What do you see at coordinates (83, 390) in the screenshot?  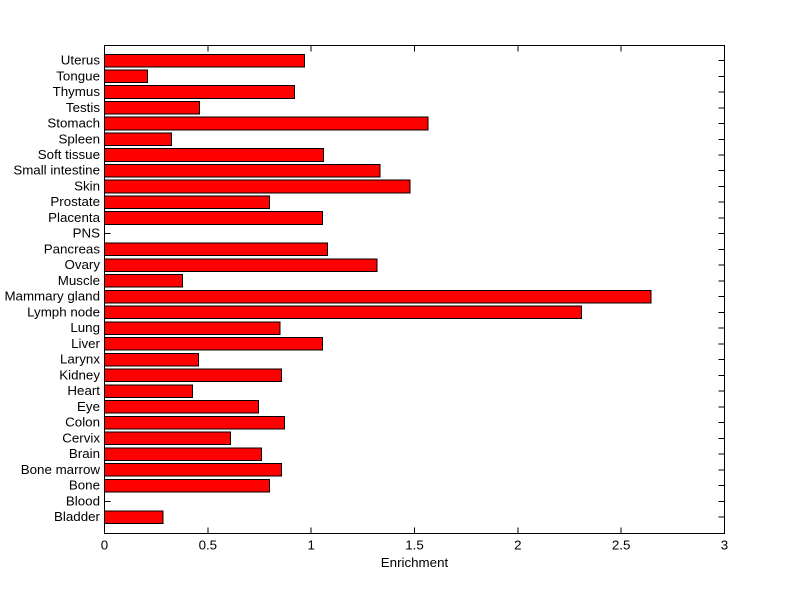 I see `svg-text: Heart` at bounding box center [83, 390].